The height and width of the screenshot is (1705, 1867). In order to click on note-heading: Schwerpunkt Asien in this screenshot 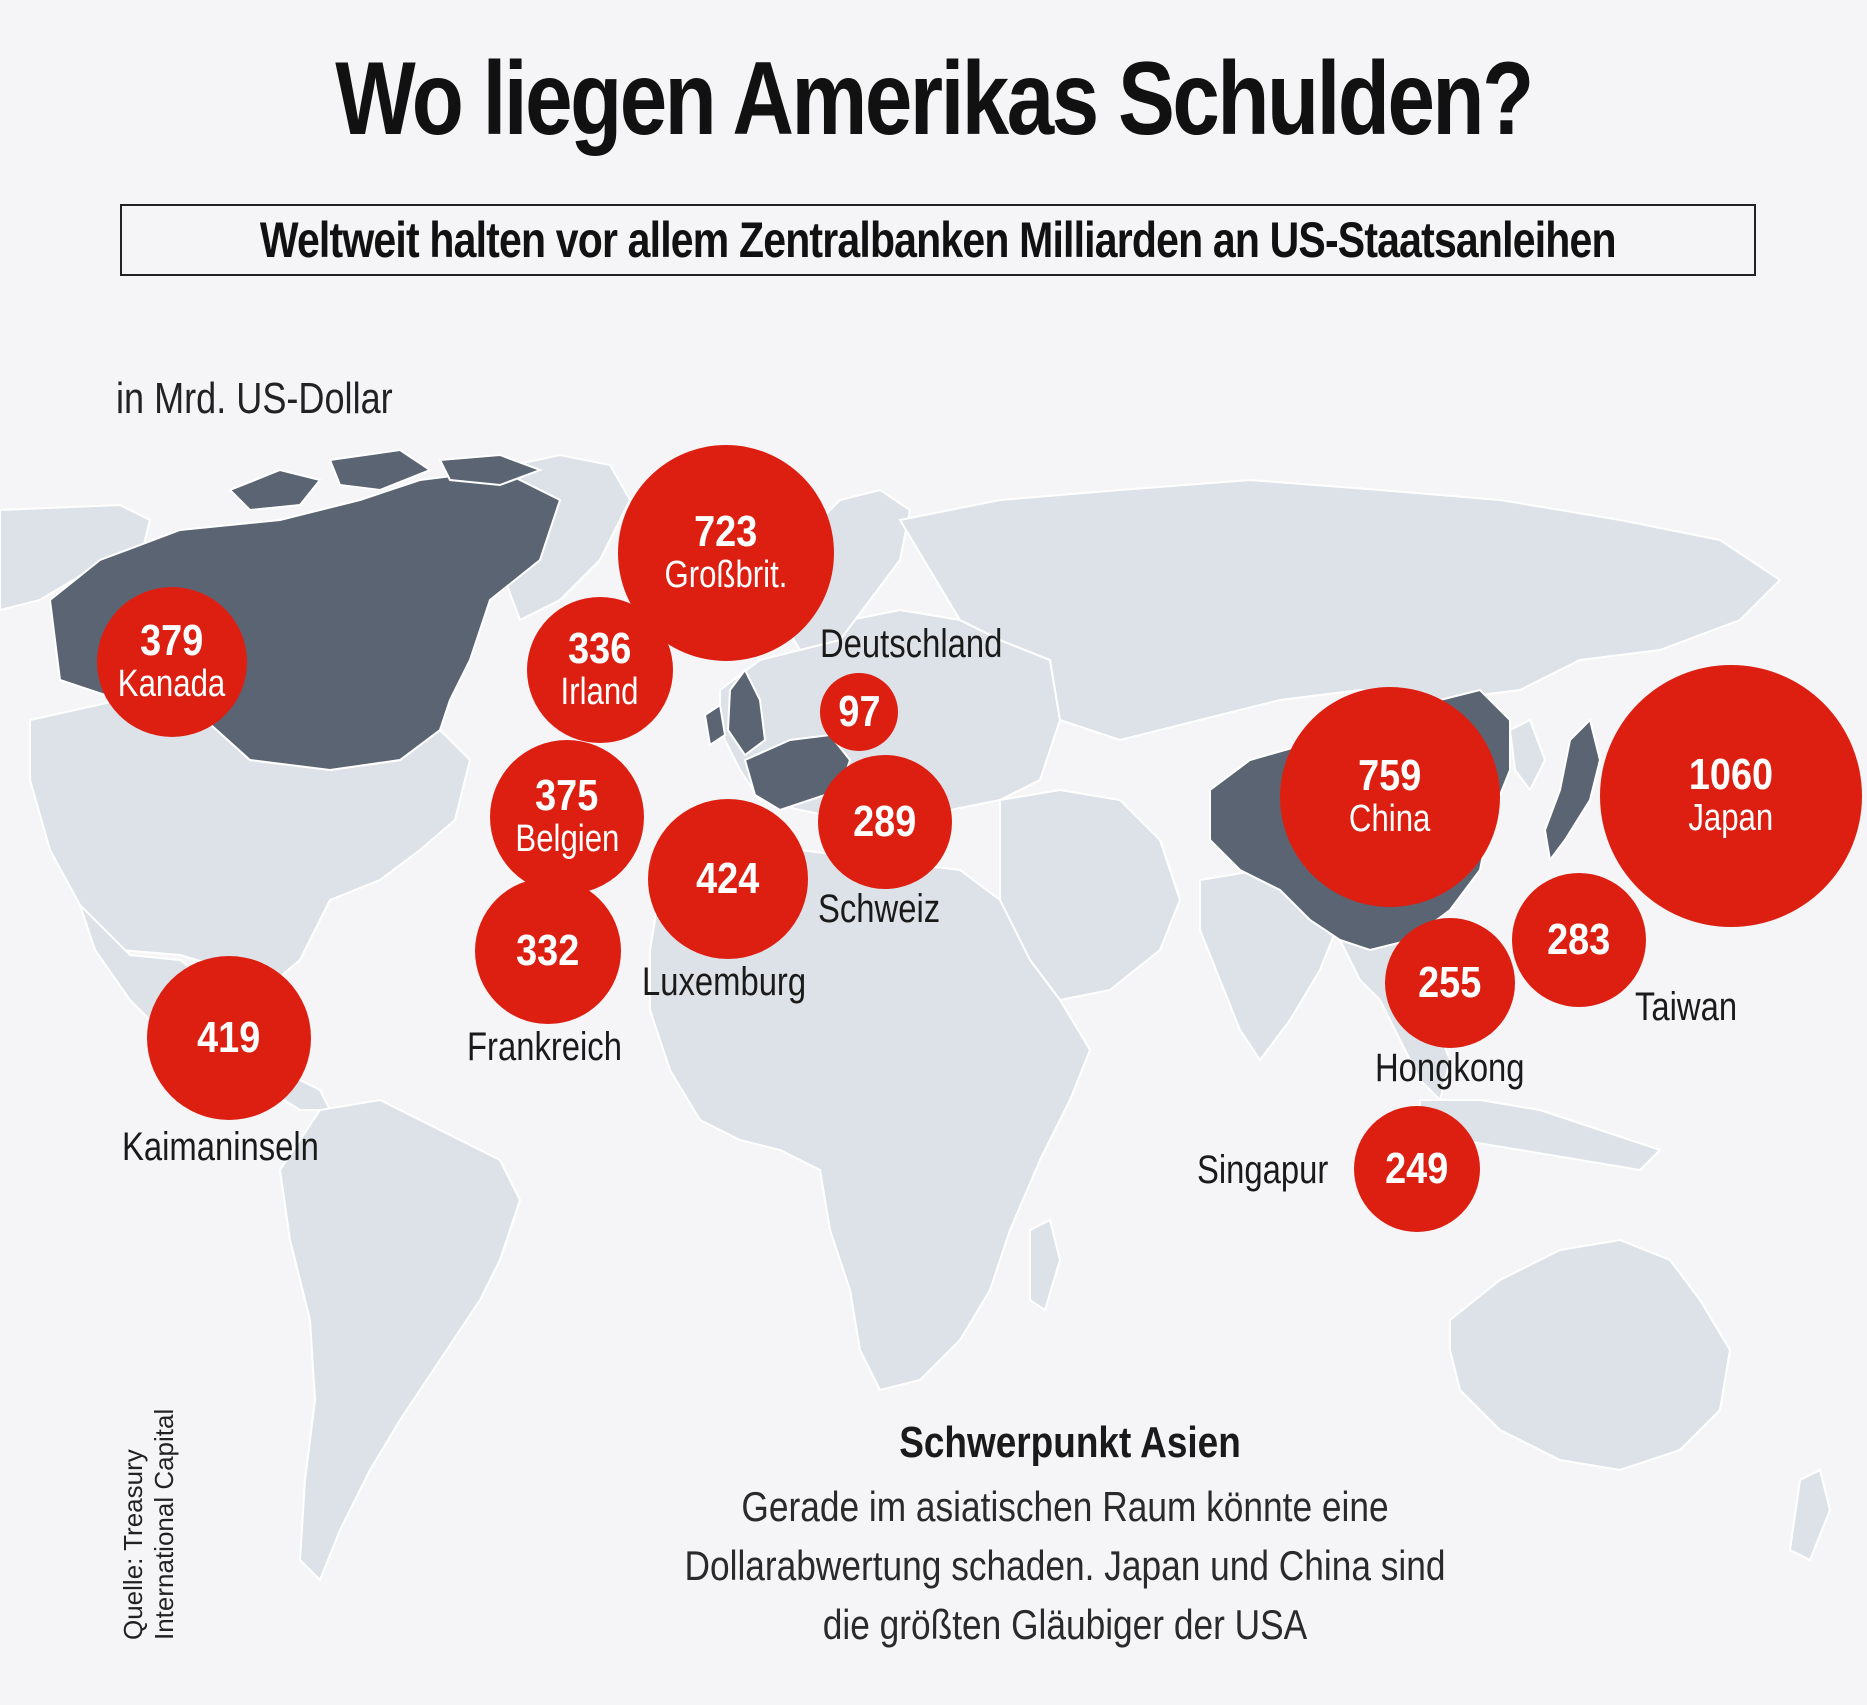, I will do `click(1070, 1442)`.